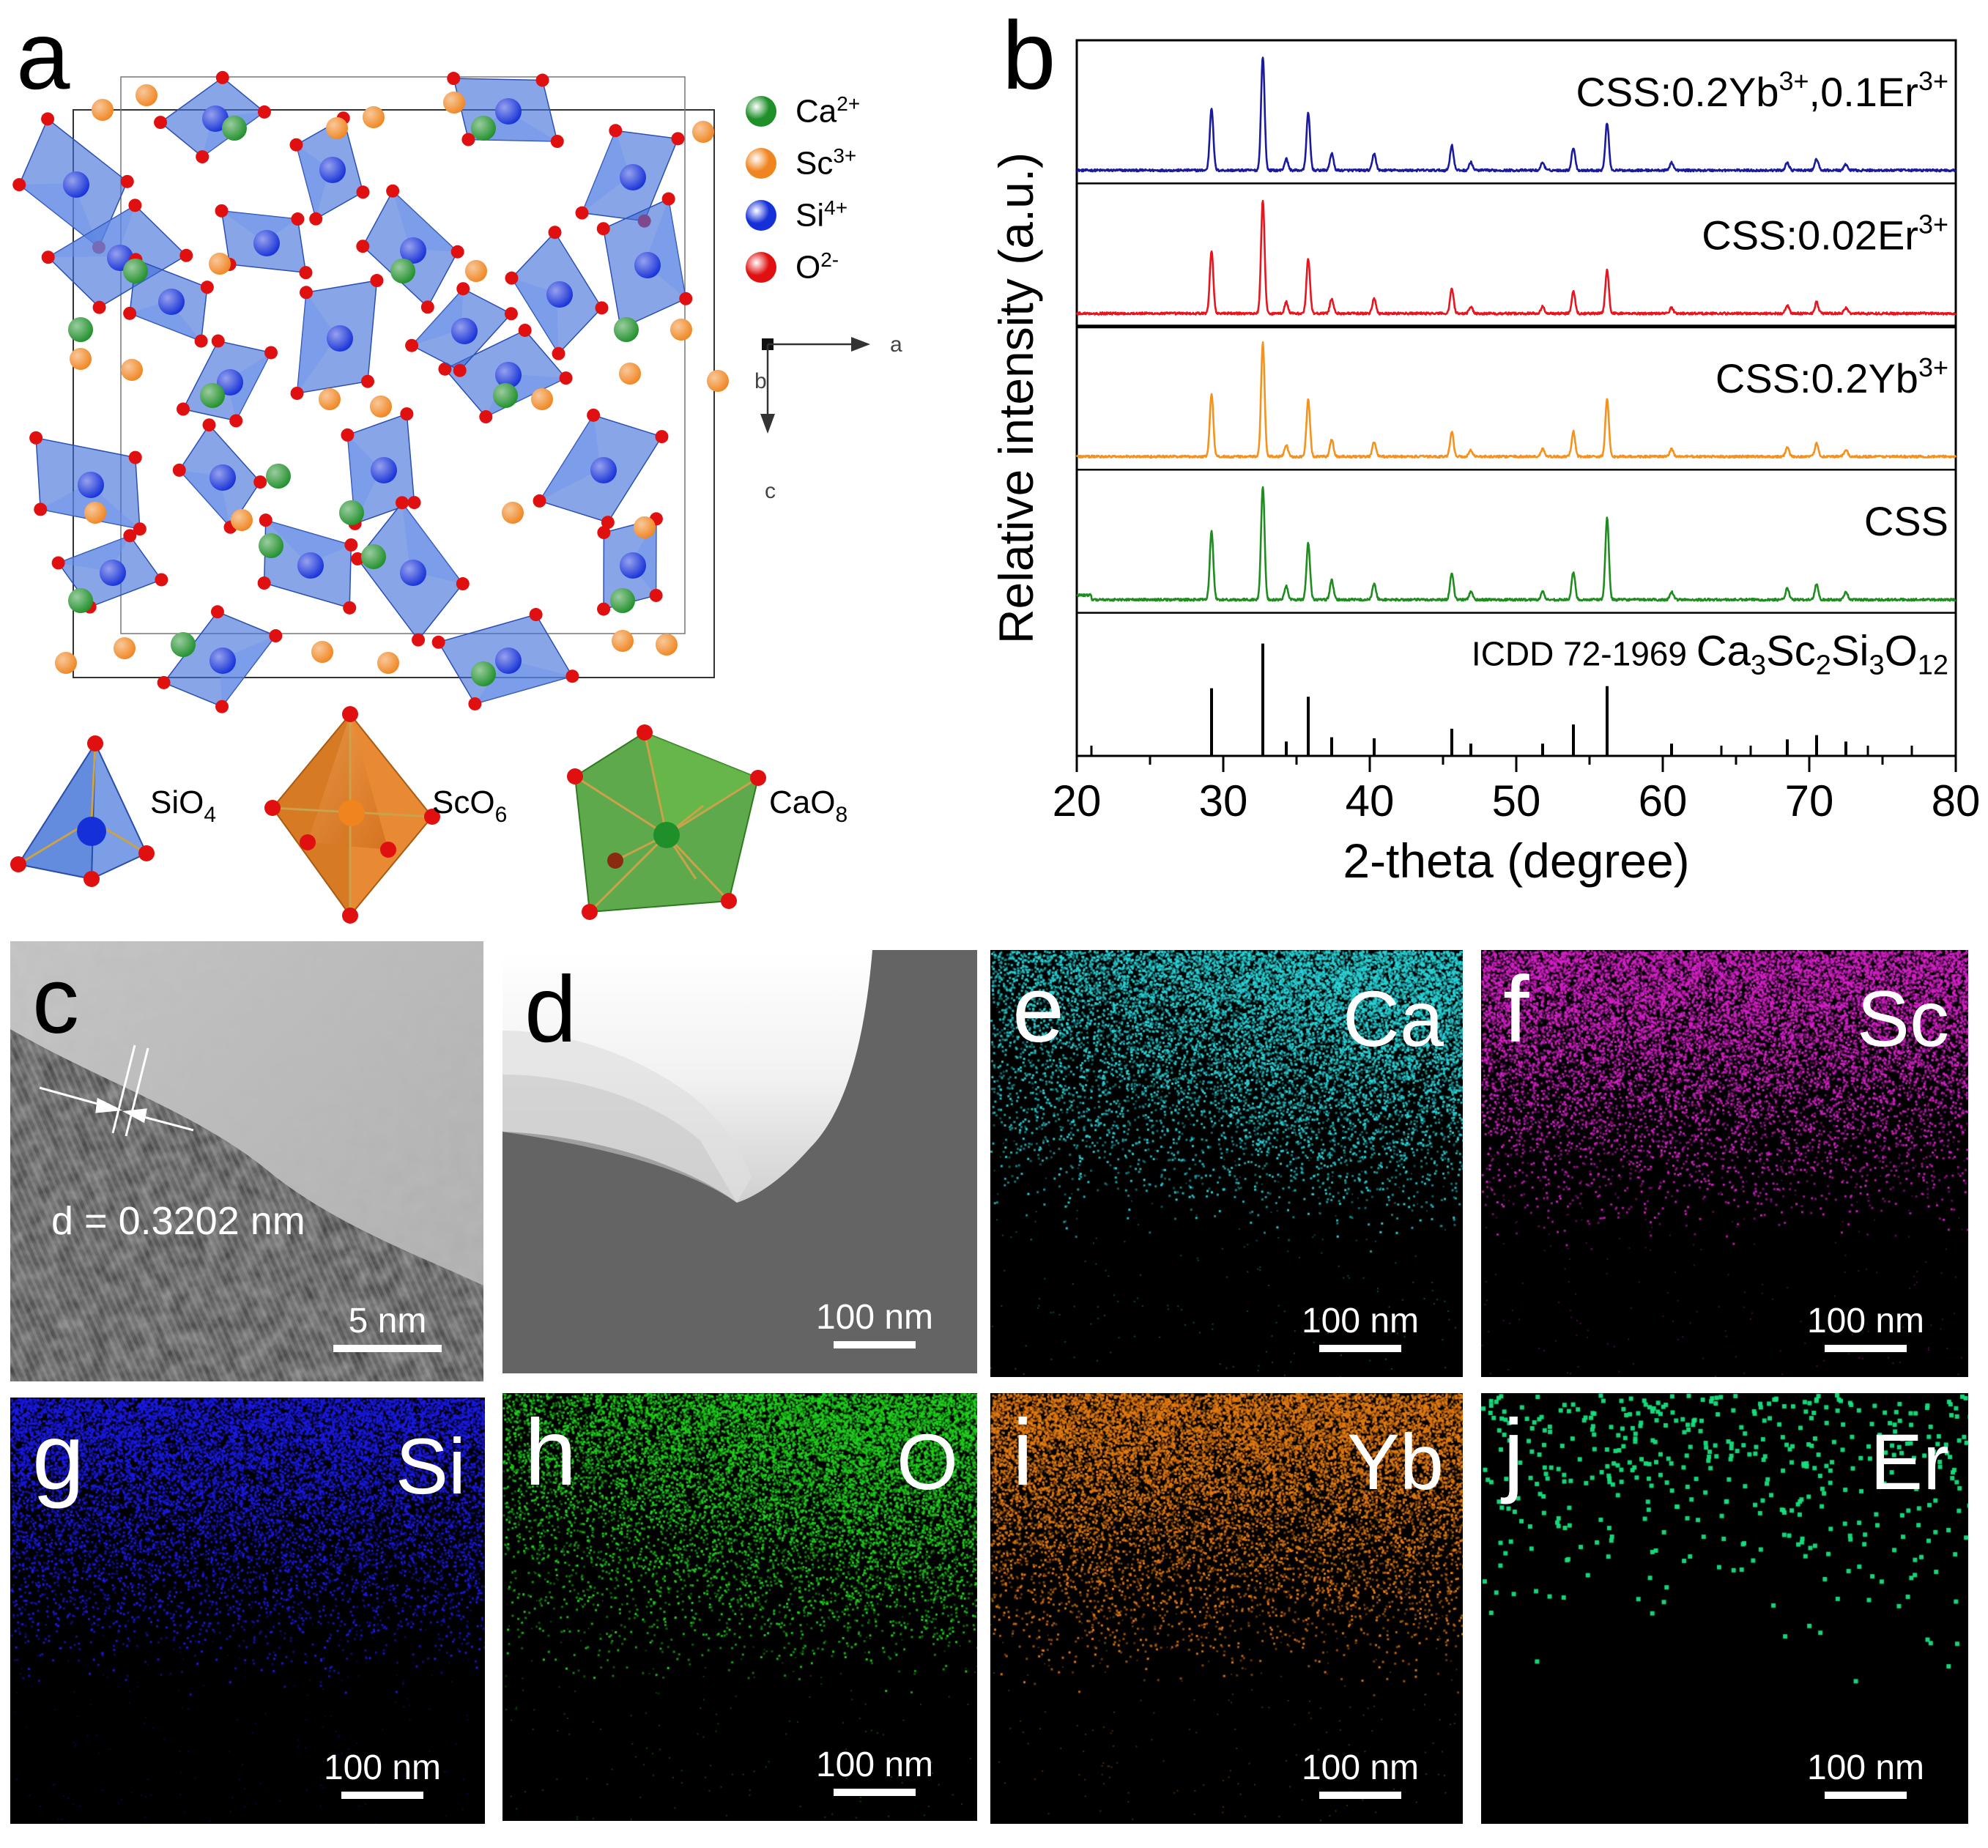  I want to click on axes-indicator: a b c, so click(828, 418).